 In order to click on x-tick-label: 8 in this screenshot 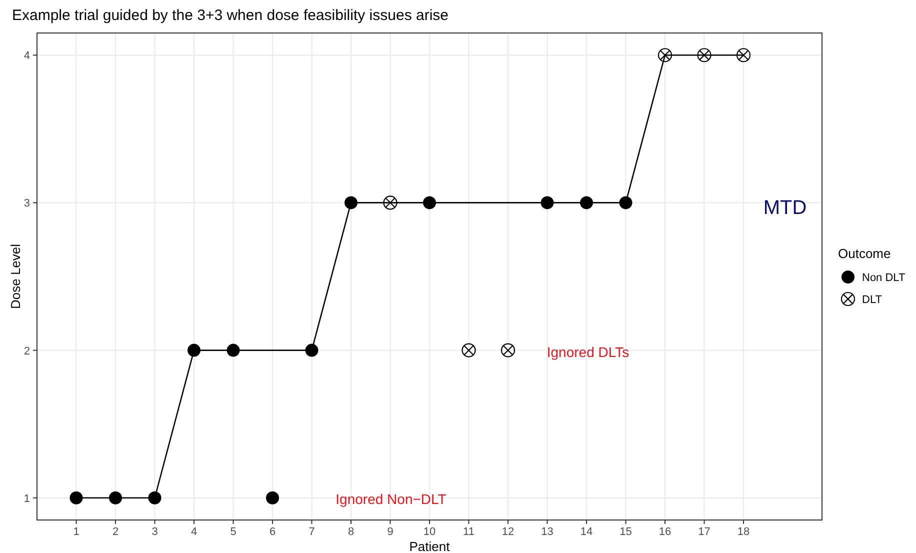, I will do `click(351, 532)`.